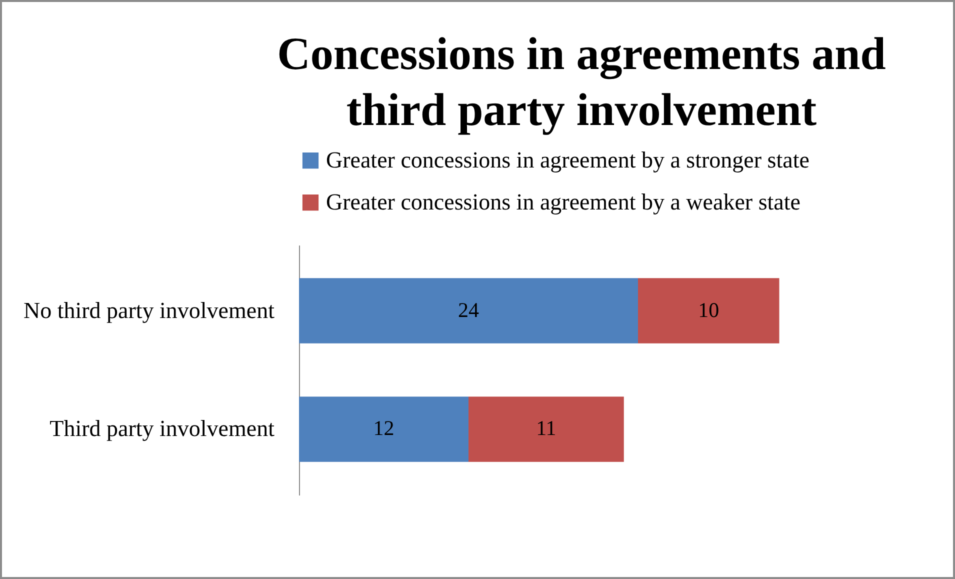 This screenshot has width=955, height=579. What do you see at coordinates (149, 310) in the screenshot?
I see `y-tick-label: No third party involvement` at bounding box center [149, 310].